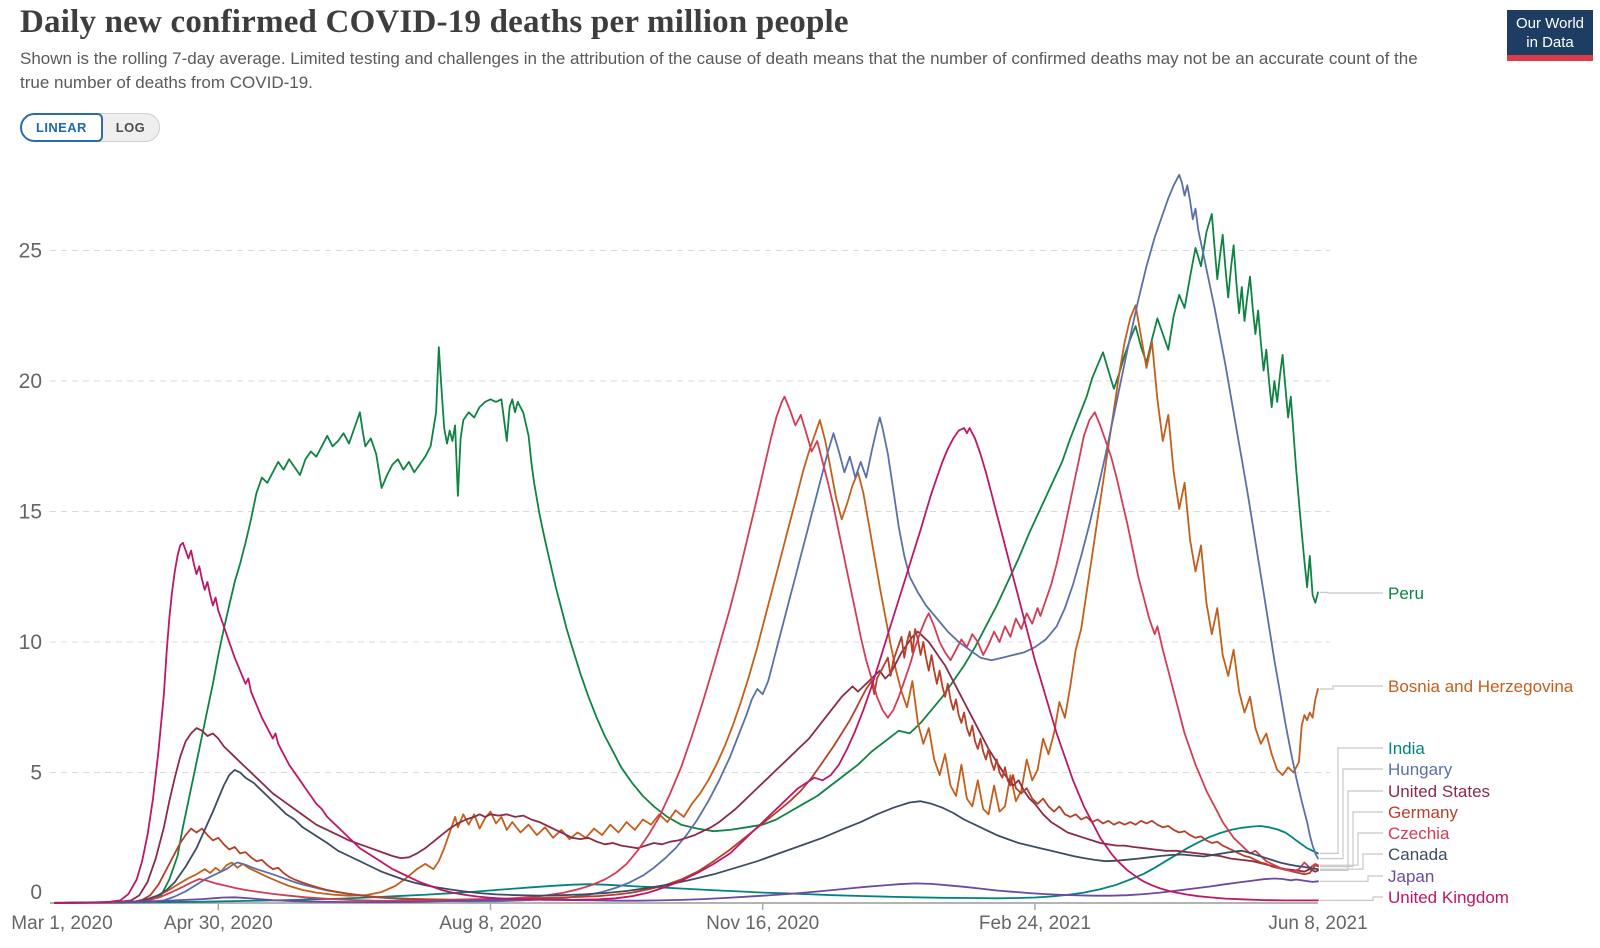  I want to click on legend-label-peru: Peru, so click(1406, 593).